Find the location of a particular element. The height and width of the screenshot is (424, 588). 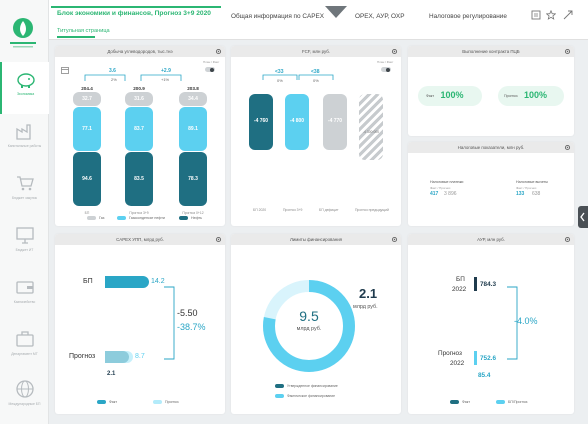

aur-forecast-label: Прогноз is located at coordinates (450, 353).